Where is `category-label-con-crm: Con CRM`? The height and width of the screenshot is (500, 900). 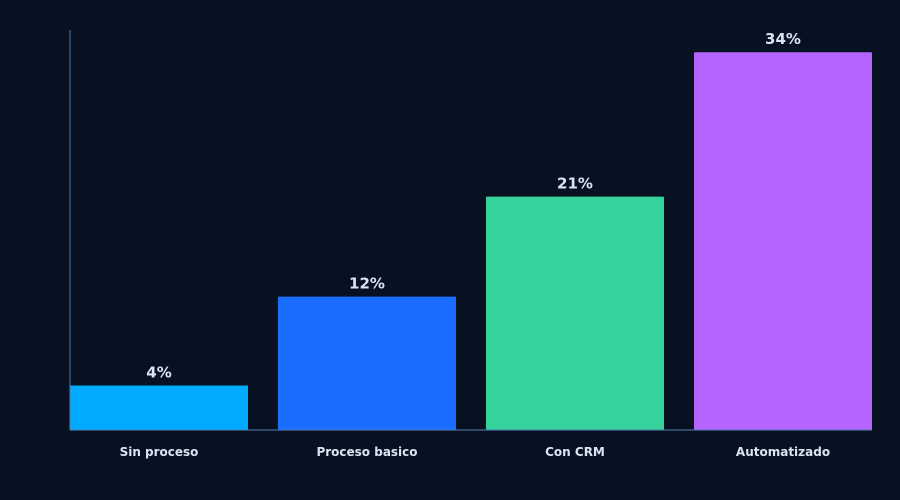
category-label-con-crm: Con CRM is located at coordinates (575, 452).